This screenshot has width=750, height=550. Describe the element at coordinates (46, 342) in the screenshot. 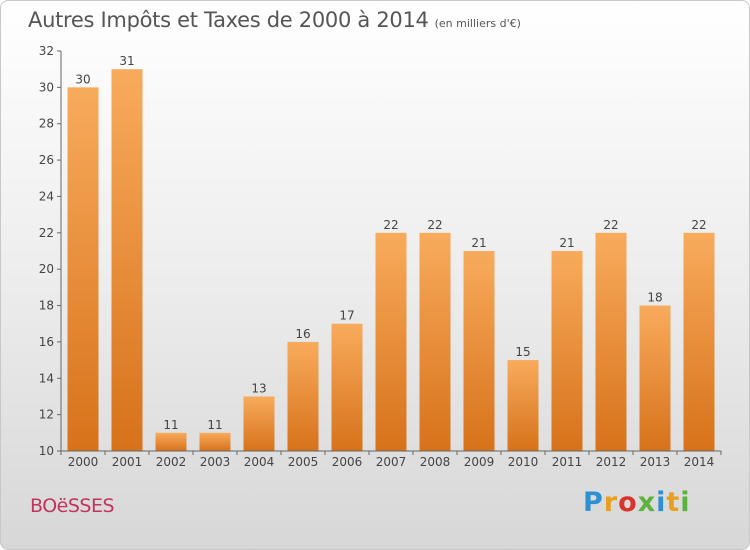

I see `y-tick-label-16: 16` at that location.